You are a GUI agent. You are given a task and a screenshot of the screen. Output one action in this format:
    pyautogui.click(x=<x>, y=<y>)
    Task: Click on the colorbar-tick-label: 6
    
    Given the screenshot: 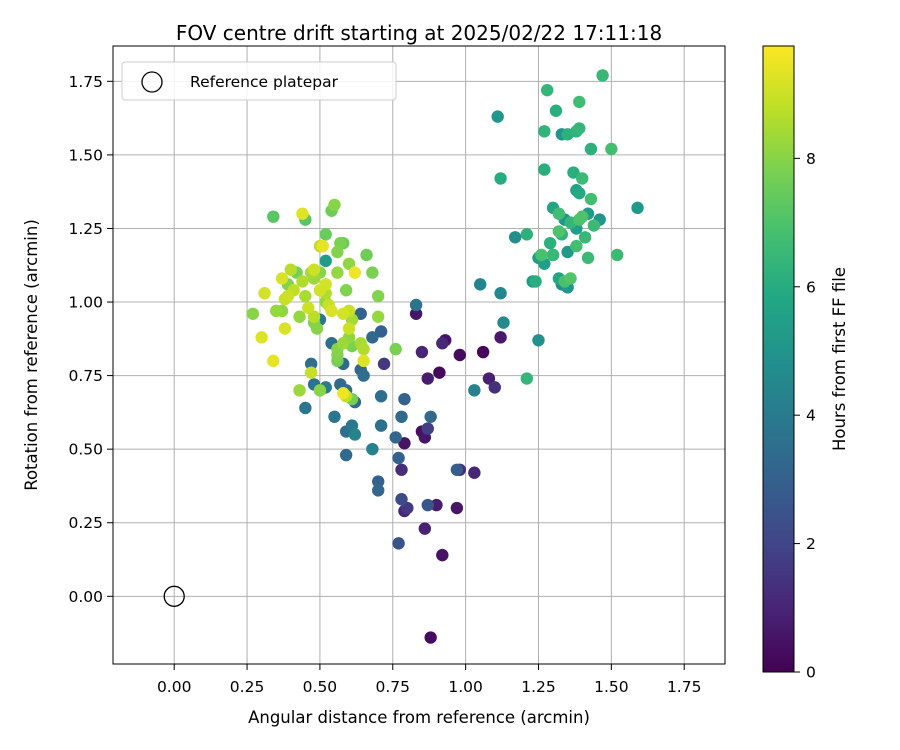 What is the action you would take?
    pyautogui.click(x=811, y=287)
    